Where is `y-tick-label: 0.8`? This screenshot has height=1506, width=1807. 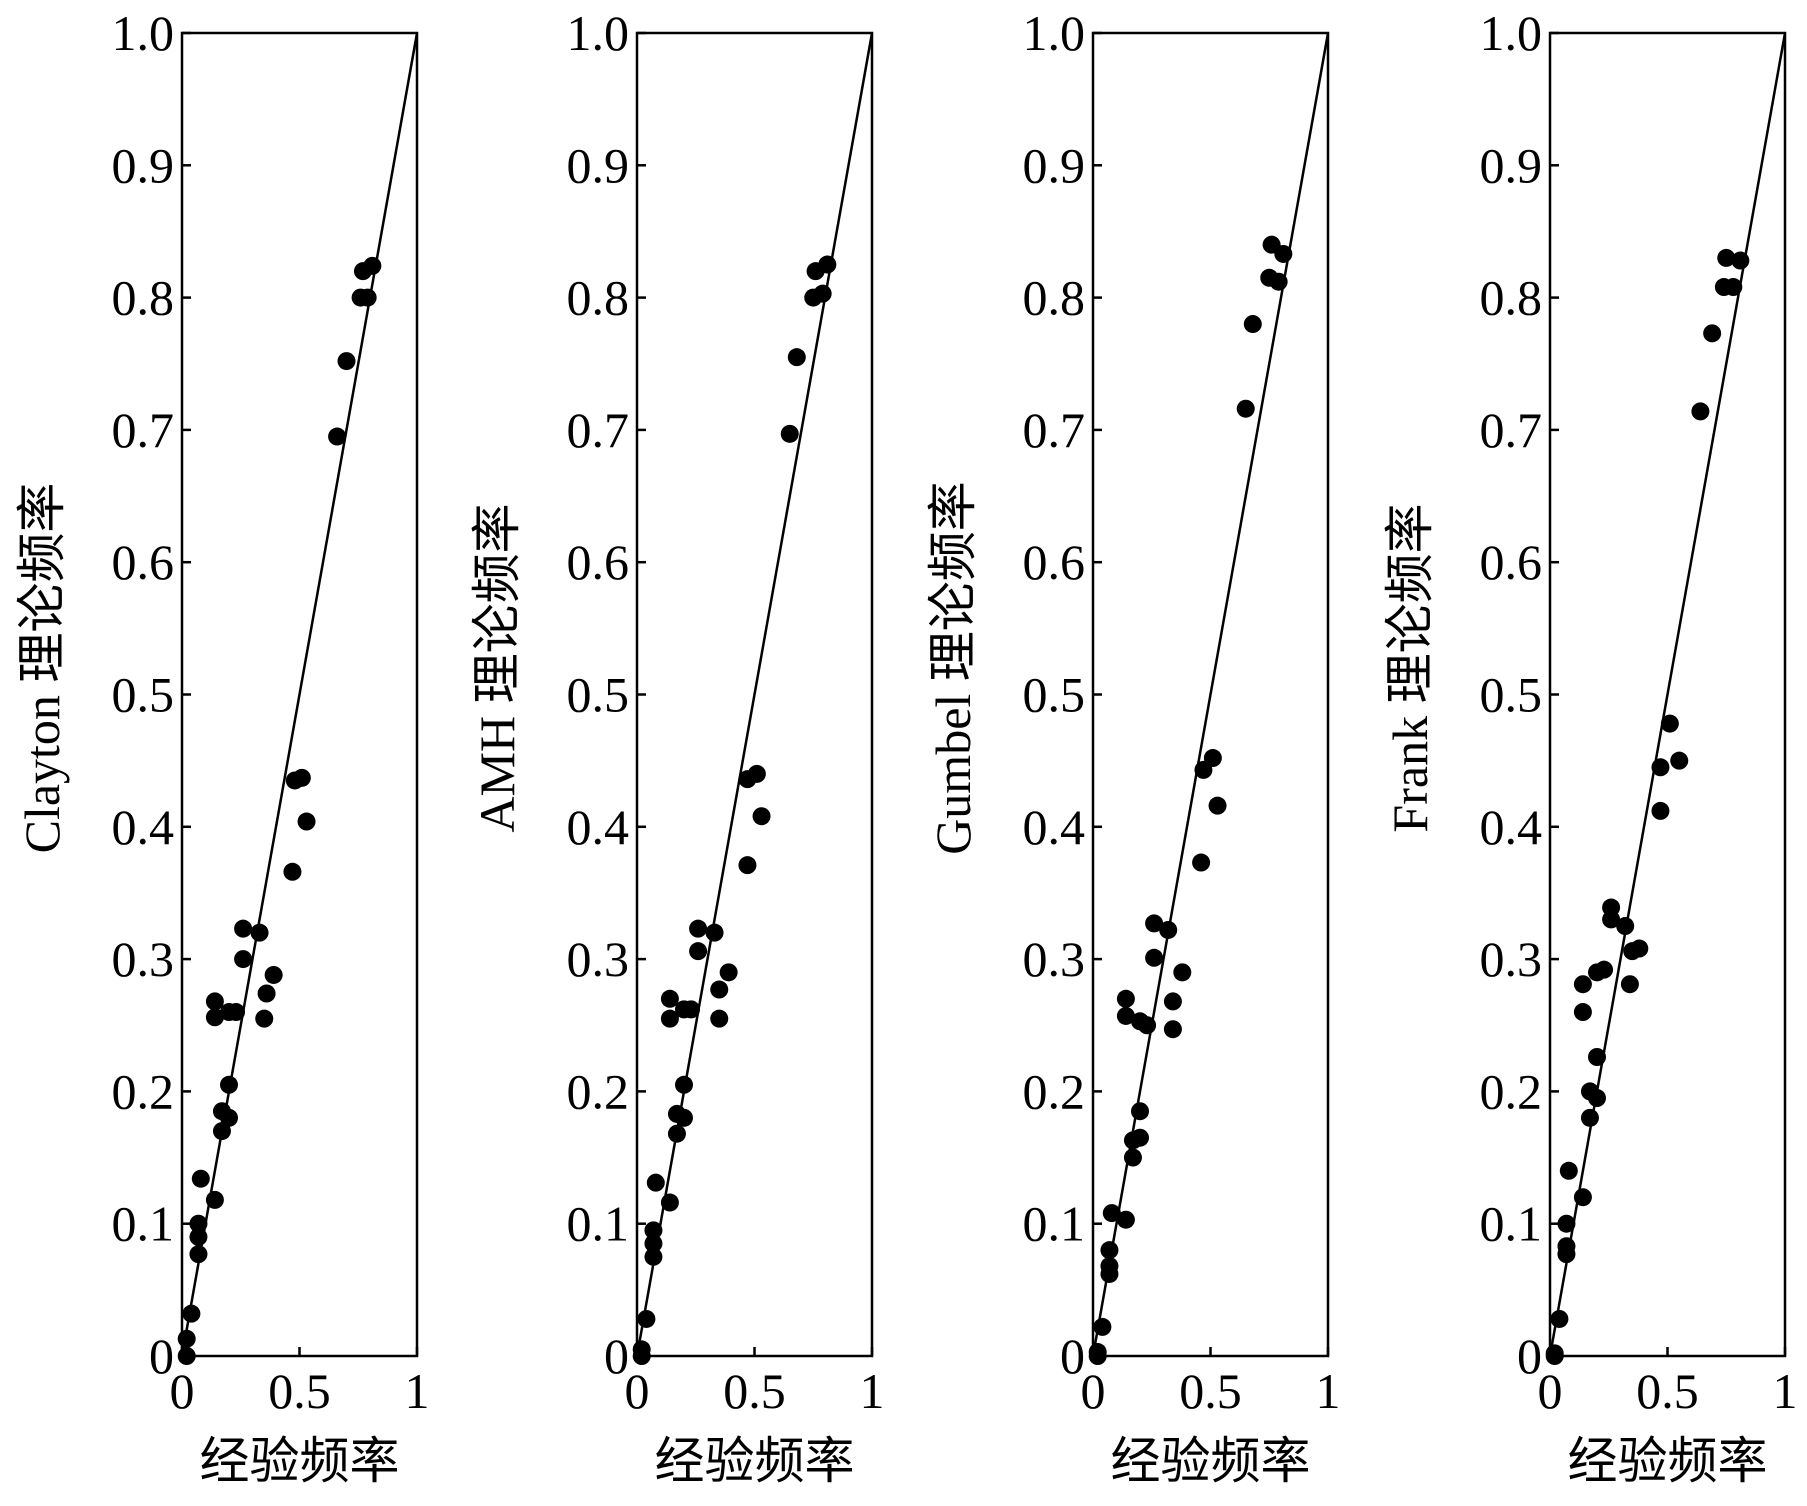
y-tick-label: 0.8 is located at coordinates (1511, 298).